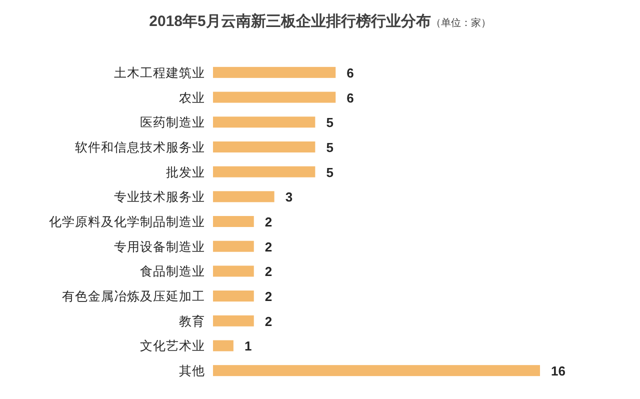  Describe the element at coordinates (192, 320) in the screenshot. I see `y-tick-label: 教育` at that location.